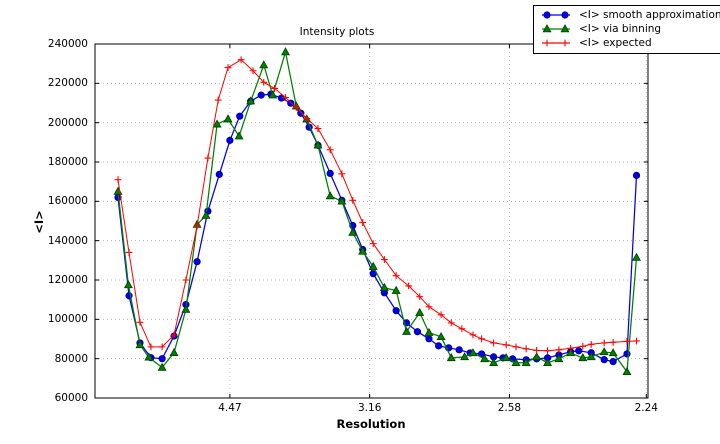 The height and width of the screenshot is (444, 720). I want to click on y-tick-label: 80000, so click(71, 358).